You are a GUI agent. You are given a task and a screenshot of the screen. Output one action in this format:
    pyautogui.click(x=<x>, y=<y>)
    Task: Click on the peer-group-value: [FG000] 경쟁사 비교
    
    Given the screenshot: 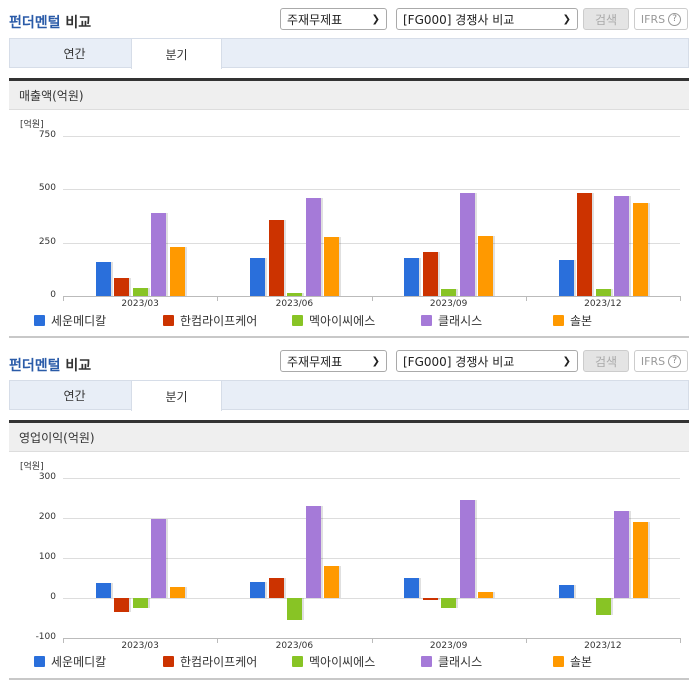 What is the action you would take?
    pyautogui.click(x=459, y=361)
    